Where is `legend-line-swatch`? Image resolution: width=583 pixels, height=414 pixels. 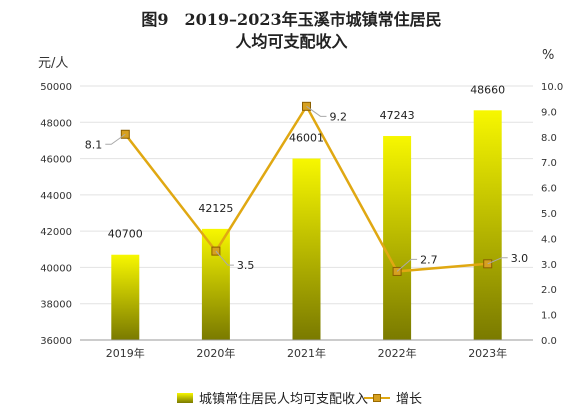
legend-line-swatch is located at coordinates (377, 398).